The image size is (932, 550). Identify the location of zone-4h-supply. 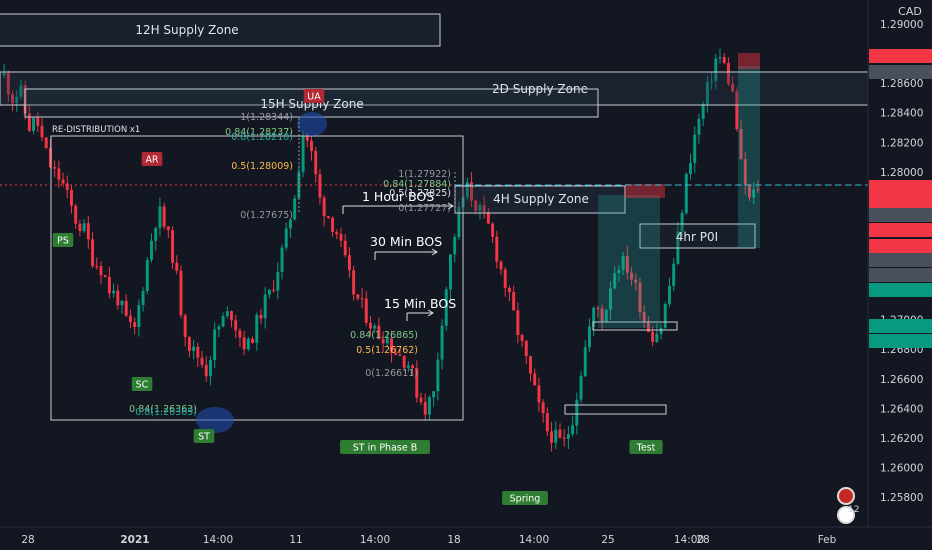
(540, 199).